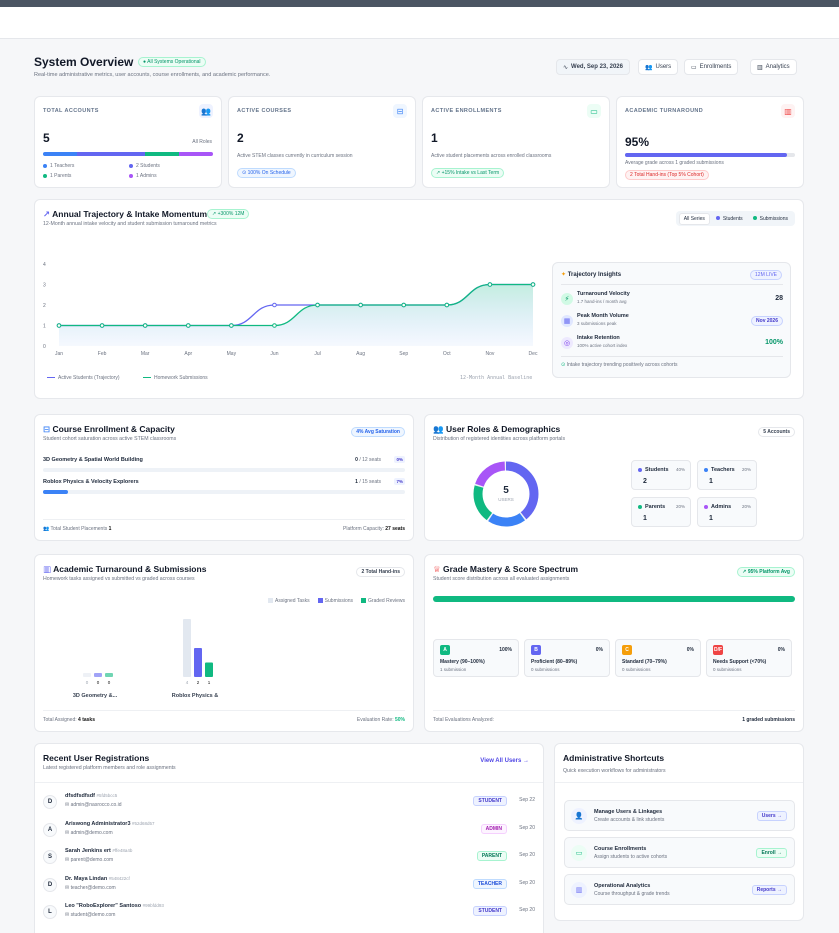 This screenshot has width=839, height=933. Describe the element at coordinates (496, 378) in the screenshot. I see `baseline-label: 12-Month Annual Baseline` at that location.